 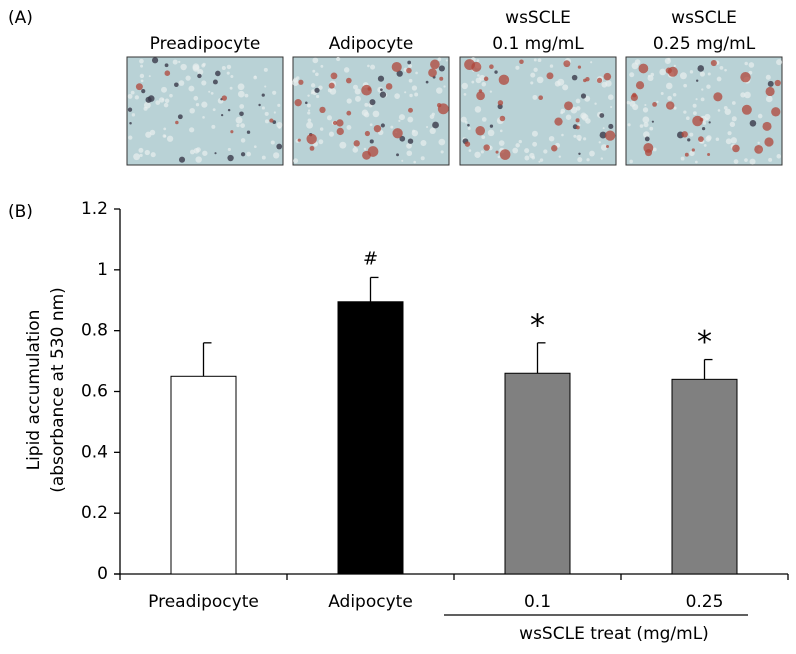 What do you see at coordinates (94, 209) in the screenshot?
I see `y-tick-label: 1.2` at bounding box center [94, 209].